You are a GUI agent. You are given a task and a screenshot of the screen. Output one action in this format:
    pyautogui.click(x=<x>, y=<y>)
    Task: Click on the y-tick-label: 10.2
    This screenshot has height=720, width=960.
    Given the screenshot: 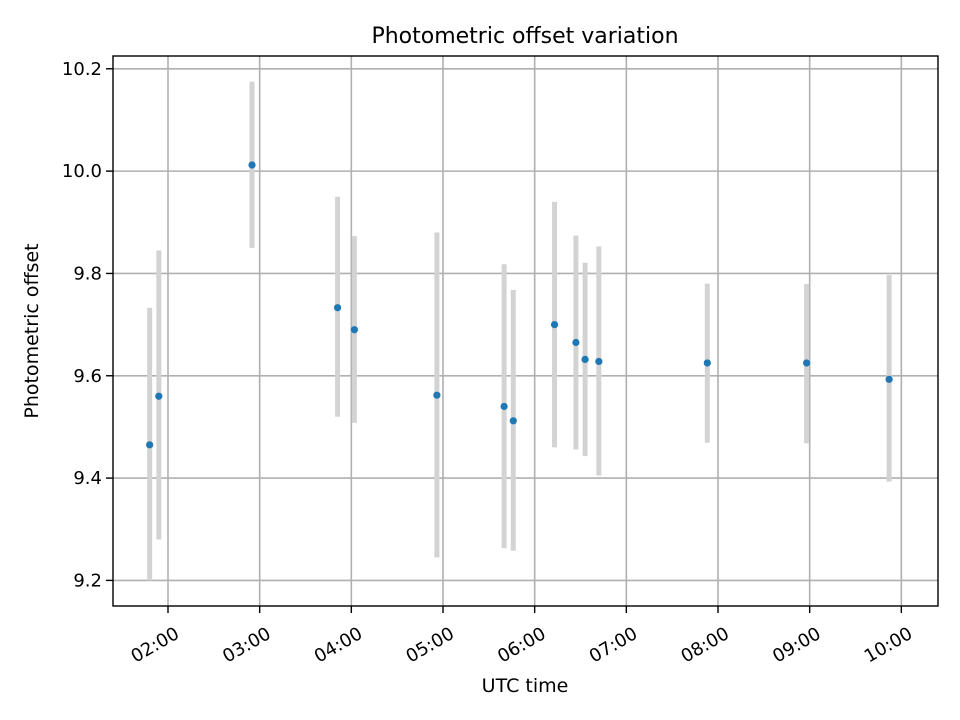 What is the action you would take?
    pyautogui.click(x=82, y=69)
    